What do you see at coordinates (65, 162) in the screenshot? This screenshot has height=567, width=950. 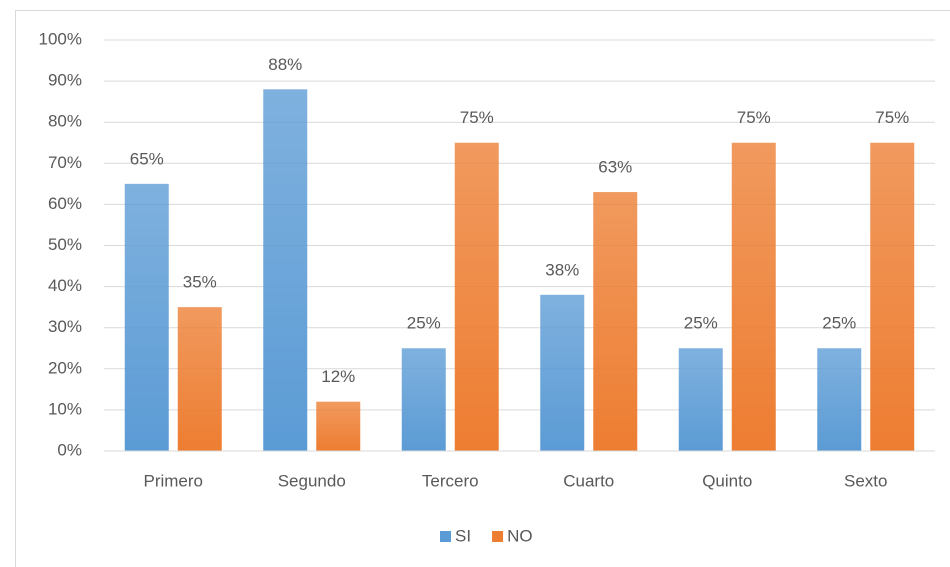 I see `y-tick-label: 70%` at bounding box center [65, 162].